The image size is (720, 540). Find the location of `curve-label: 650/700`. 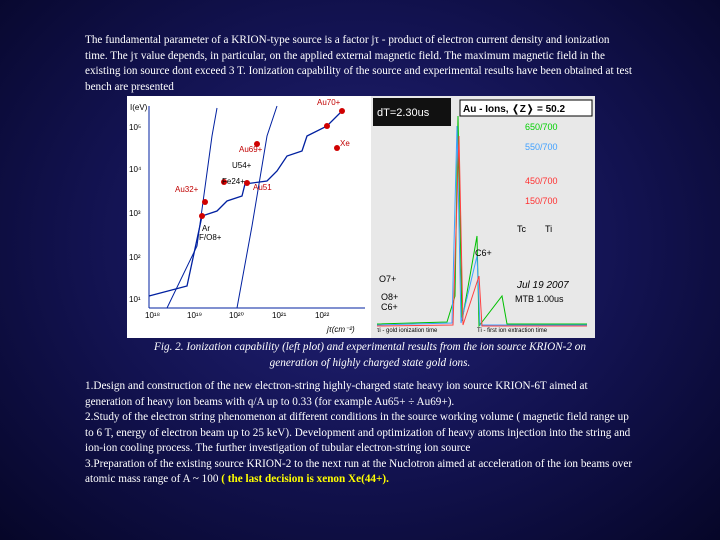

curve-label: 650/700 is located at coordinates (541, 127).